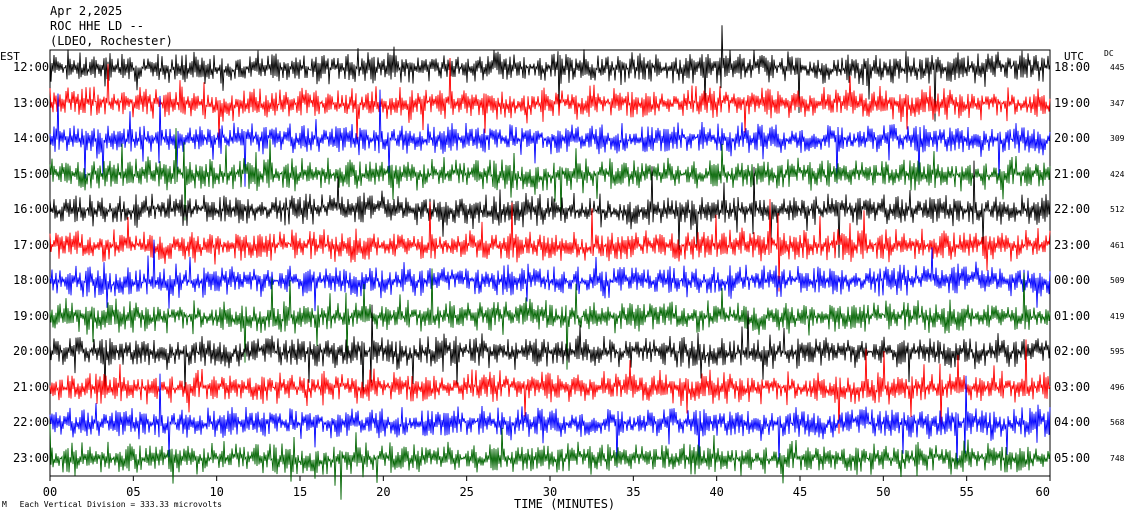  What do you see at coordinates (1072, 386) in the screenshot?
I see `utc-label: 03:00` at bounding box center [1072, 386].